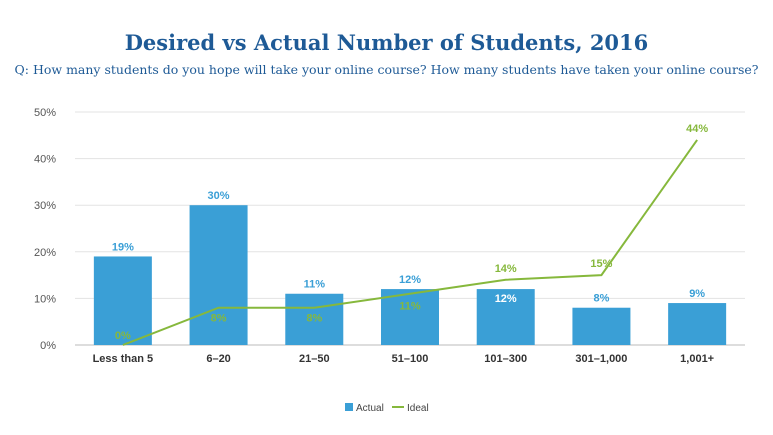 The width and height of the screenshot is (773, 435). I want to click on data-label-actual: 30%, so click(219, 196).